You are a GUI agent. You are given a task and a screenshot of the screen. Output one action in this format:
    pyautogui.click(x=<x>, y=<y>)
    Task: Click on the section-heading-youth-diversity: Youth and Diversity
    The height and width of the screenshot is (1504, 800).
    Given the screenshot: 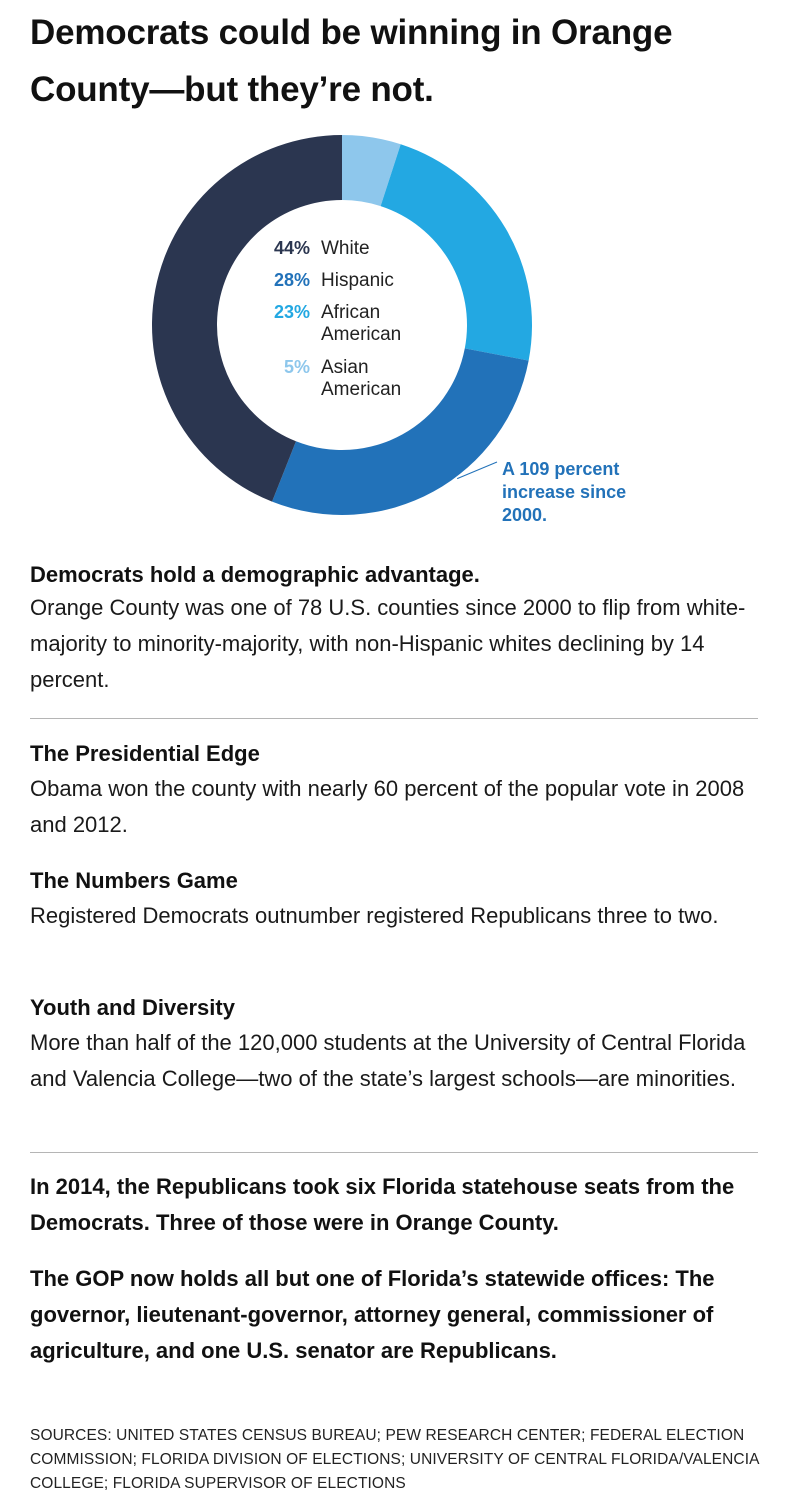 What is the action you would take?
    pyautogui.click(x=132, y=1007)
    